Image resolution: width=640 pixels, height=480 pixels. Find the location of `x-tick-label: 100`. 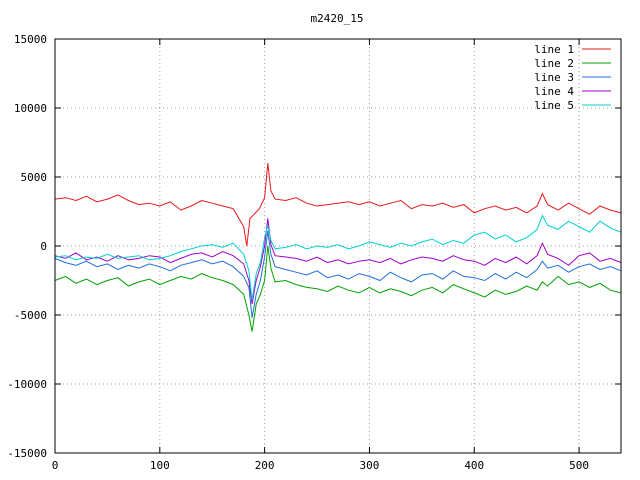

x-tick-label: 100 is located at coordinates (160, 465).